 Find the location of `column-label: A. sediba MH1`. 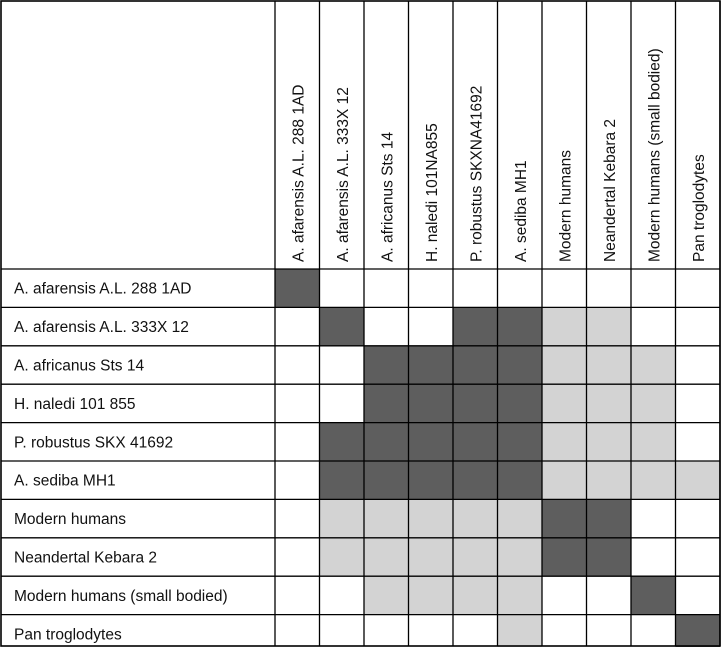

column-label: A. sediba MH1 is located at coordinates (521, 211).